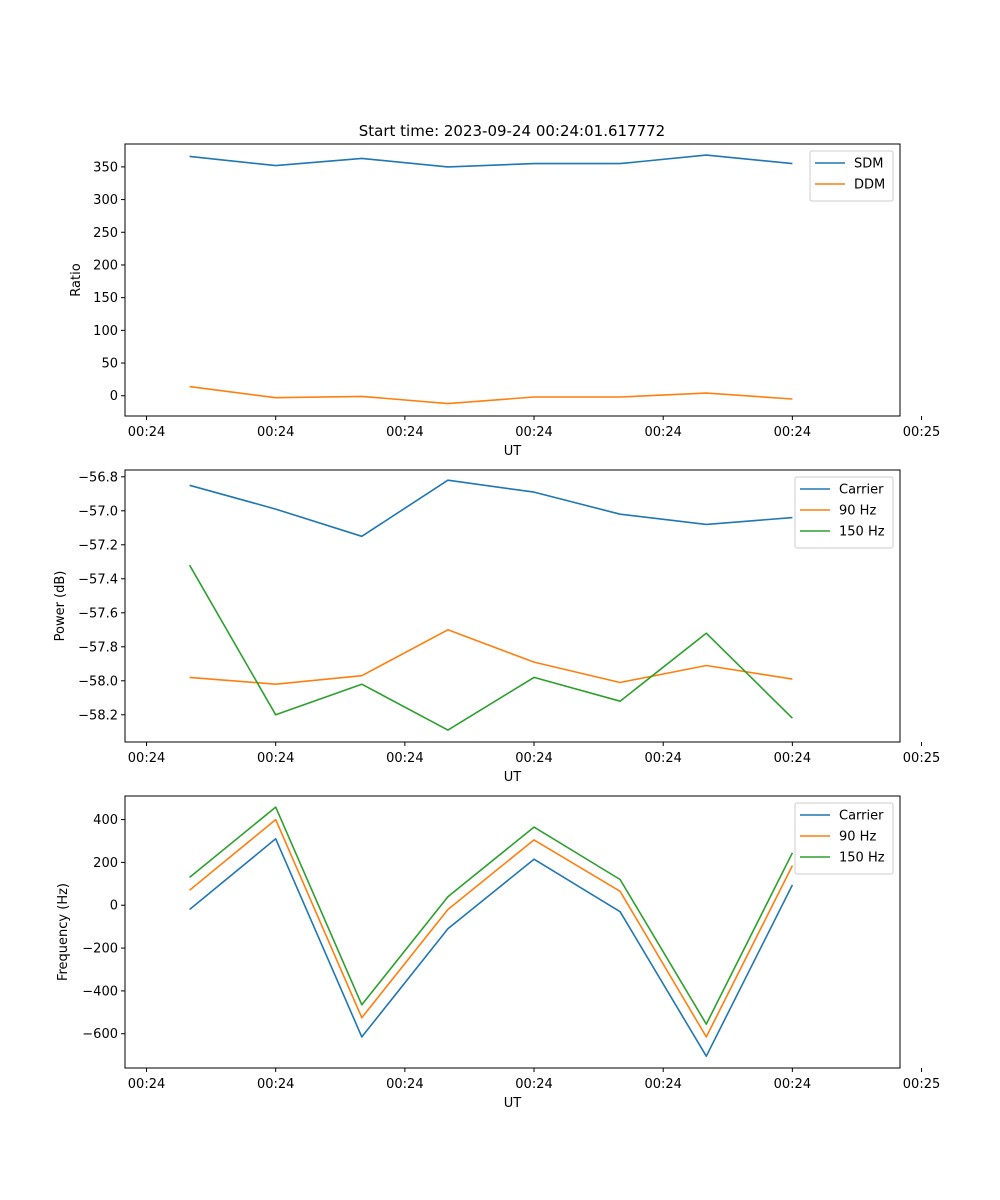 The height and width of the screenshot is (1200, 1000). I want to click on ratio-y-tick-label: 350, so click(105, 167).